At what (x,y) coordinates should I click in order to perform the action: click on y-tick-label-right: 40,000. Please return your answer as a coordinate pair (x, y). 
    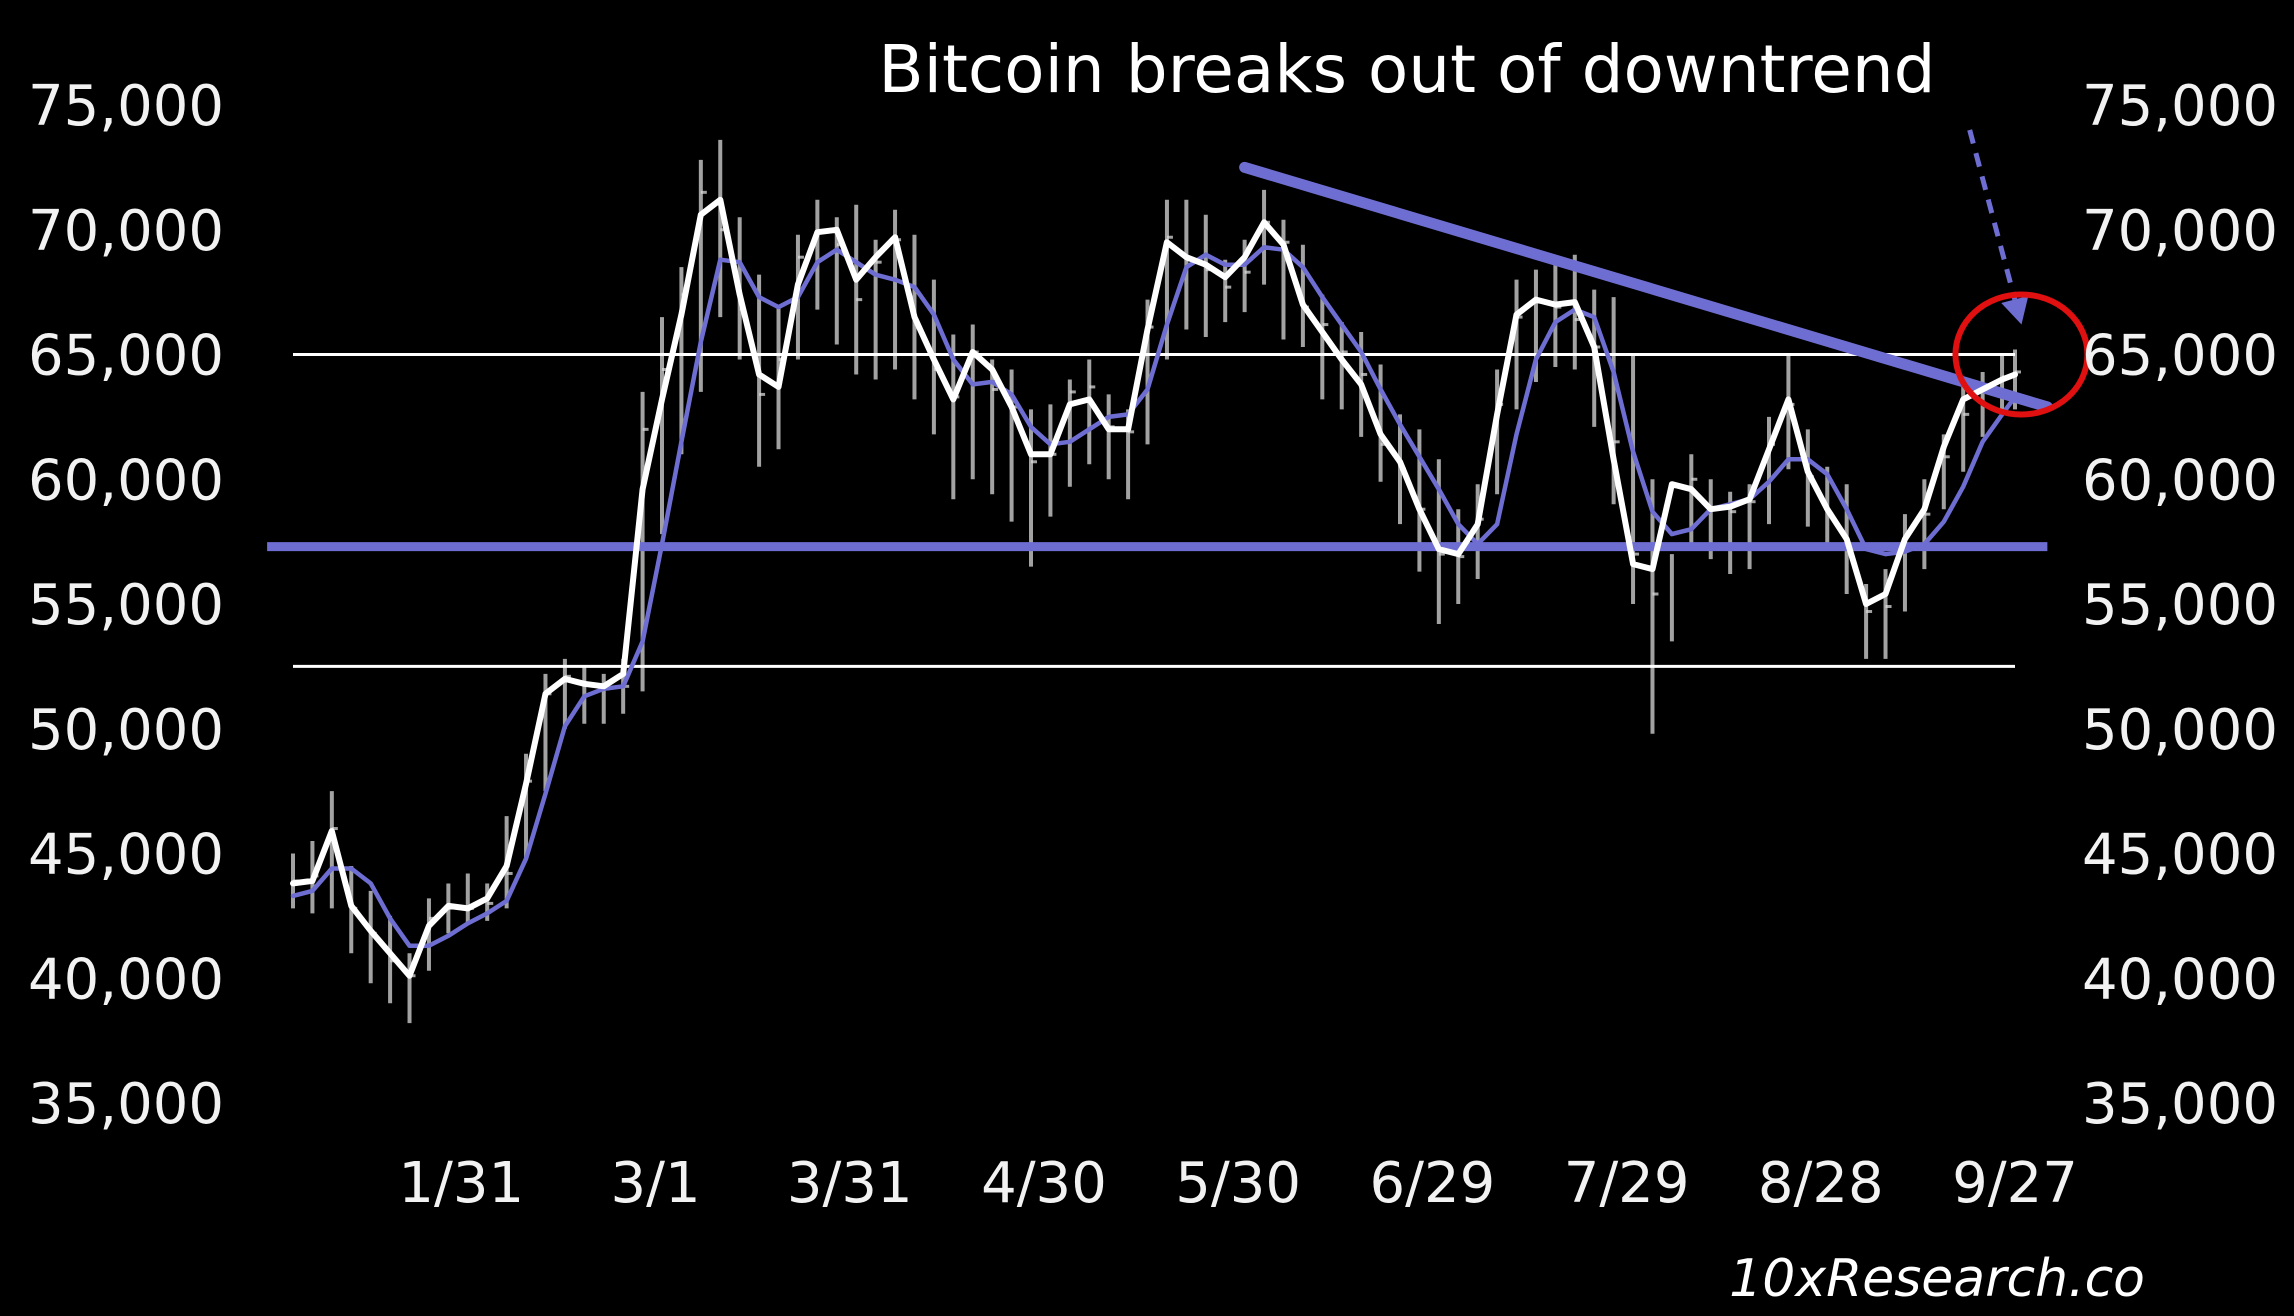
    Looking at the image, I should click on (2180, 979).